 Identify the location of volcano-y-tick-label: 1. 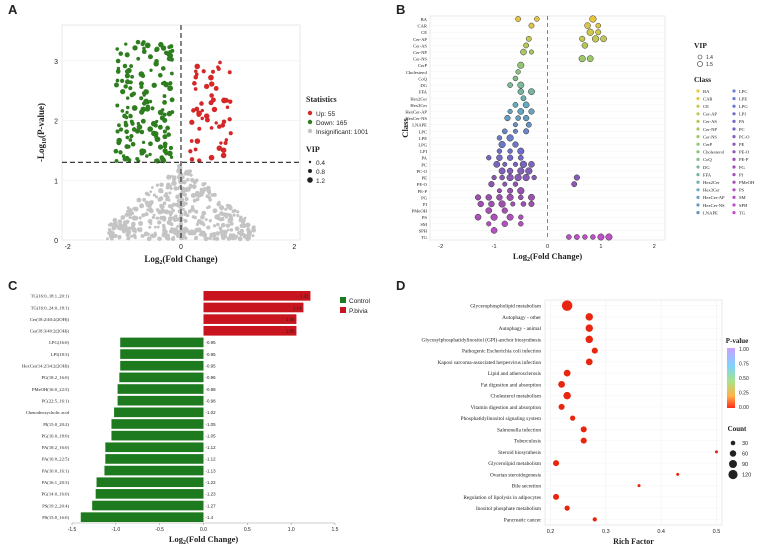
(56, 181).